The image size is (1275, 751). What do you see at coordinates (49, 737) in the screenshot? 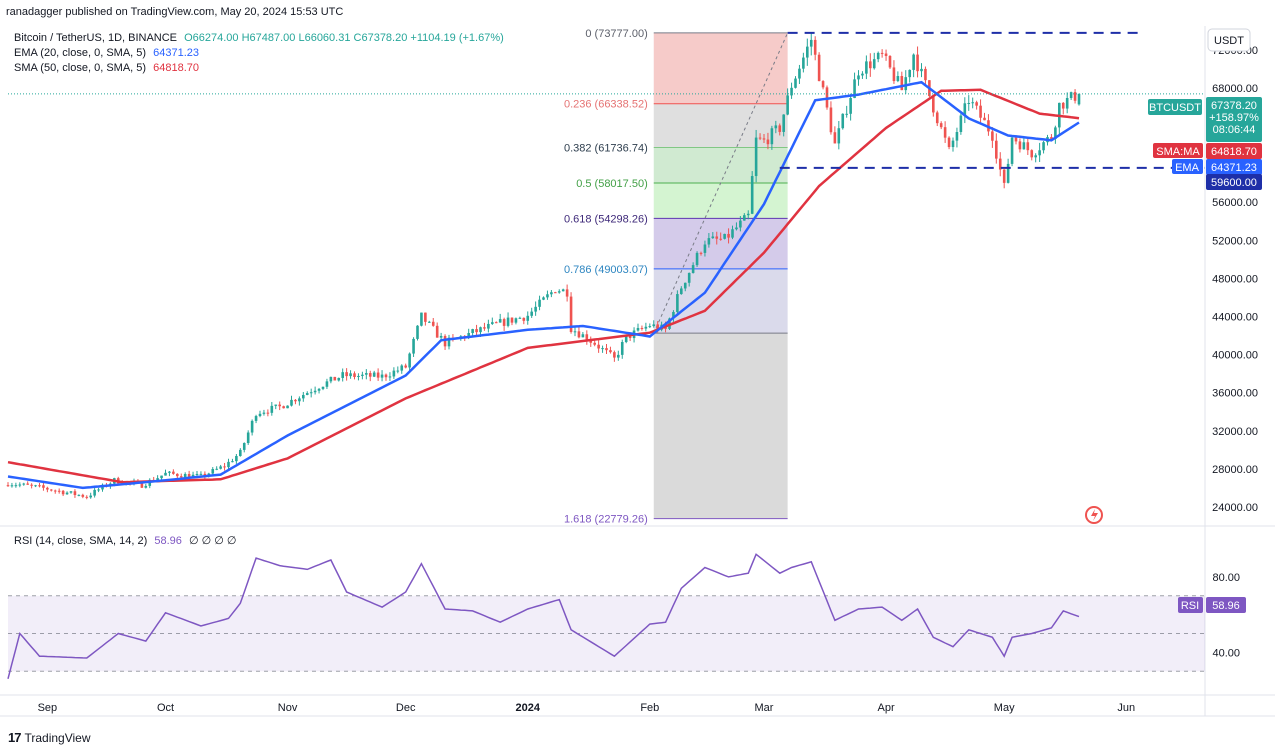
I see `tradingview-logo: 17 TradingView` at bounding box center [49, 737].